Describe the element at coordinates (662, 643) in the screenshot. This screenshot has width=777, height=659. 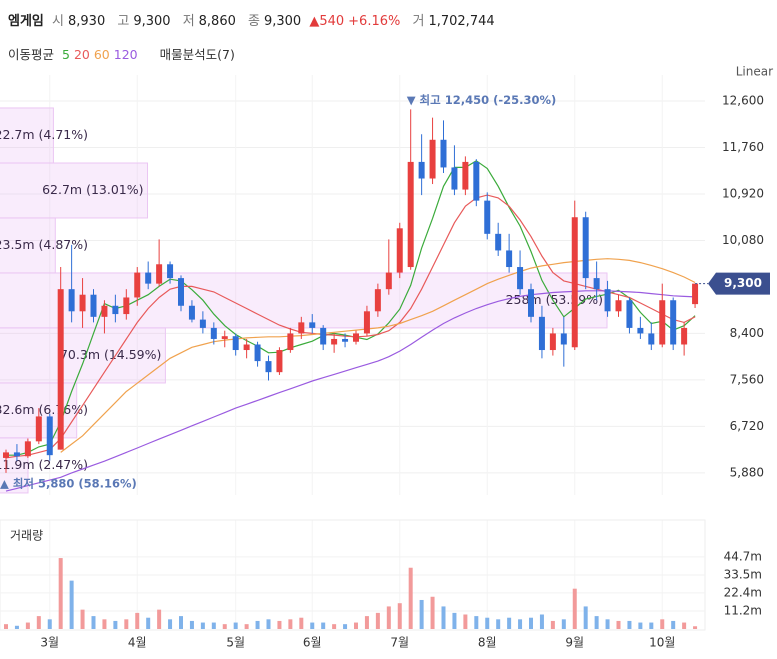
I see `x-tick-label: 10월` at that location.